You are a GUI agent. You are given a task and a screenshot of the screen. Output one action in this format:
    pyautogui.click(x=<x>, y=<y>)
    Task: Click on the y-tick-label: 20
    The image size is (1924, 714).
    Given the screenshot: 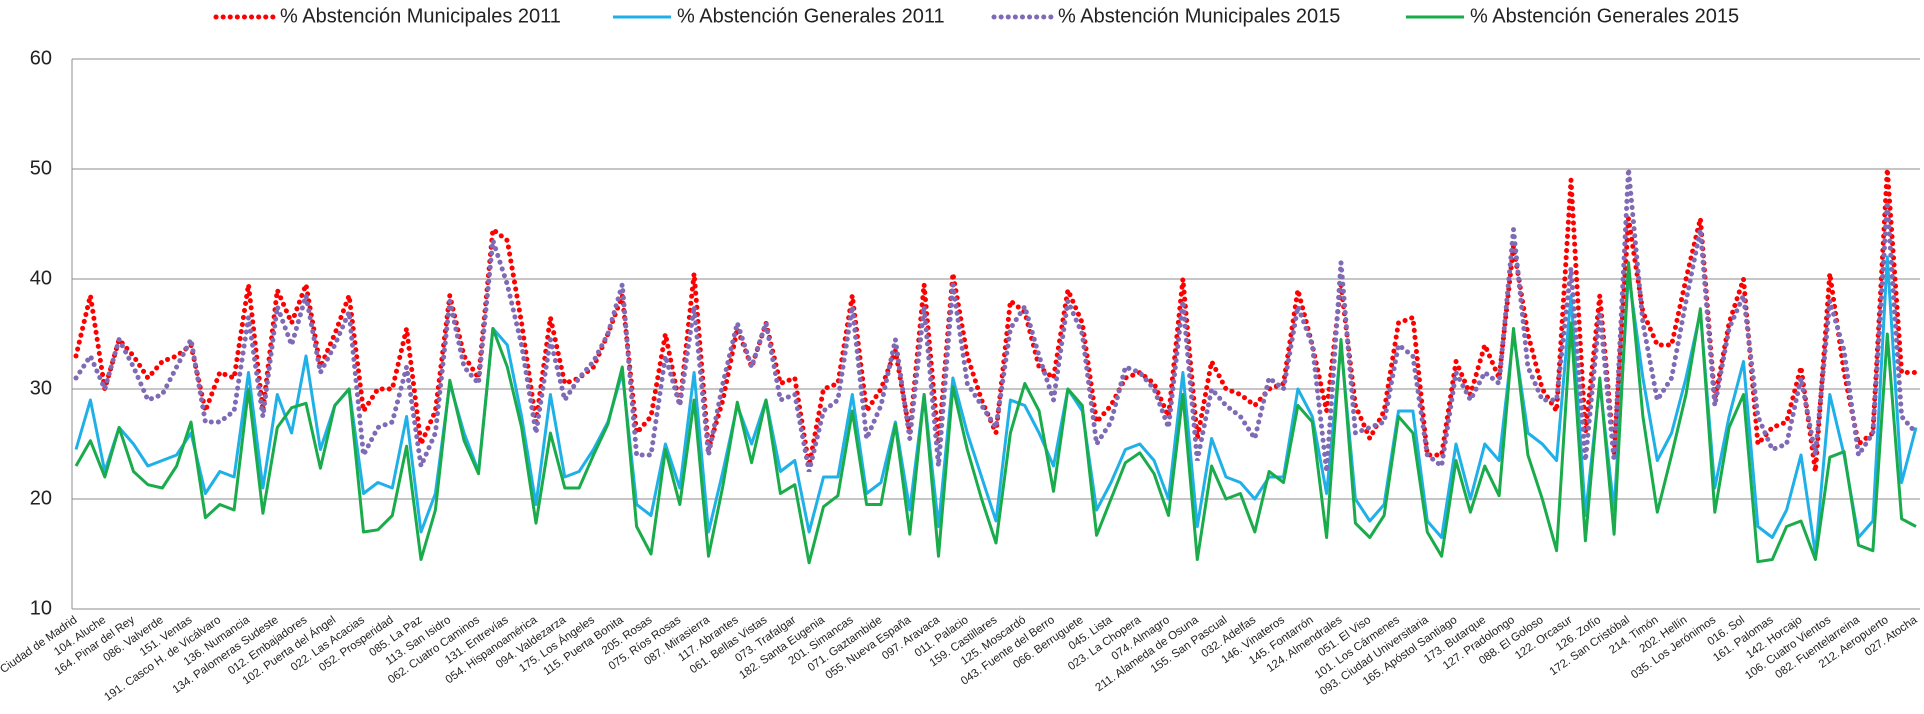 What is the action you would take?
    pyautogui.click(x=41, y=498)
    